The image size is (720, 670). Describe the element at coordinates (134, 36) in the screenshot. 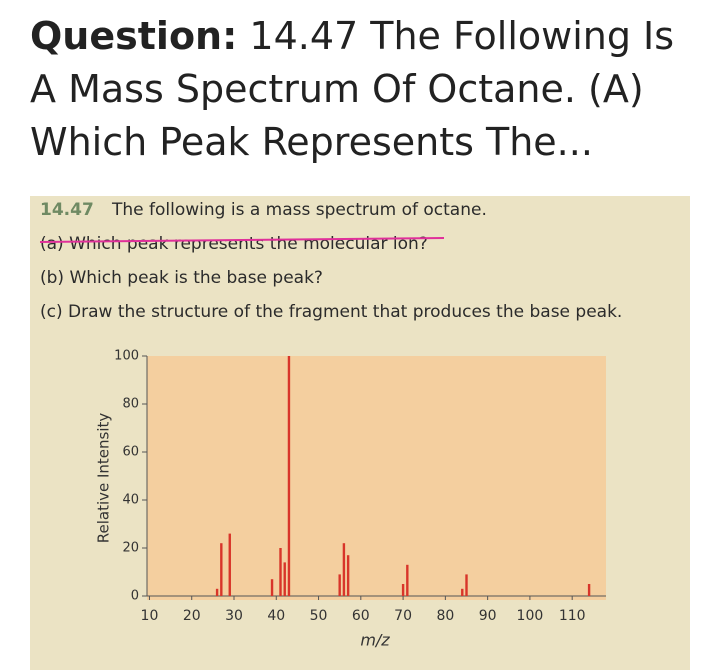

I see `question-label: Question:` at that location.